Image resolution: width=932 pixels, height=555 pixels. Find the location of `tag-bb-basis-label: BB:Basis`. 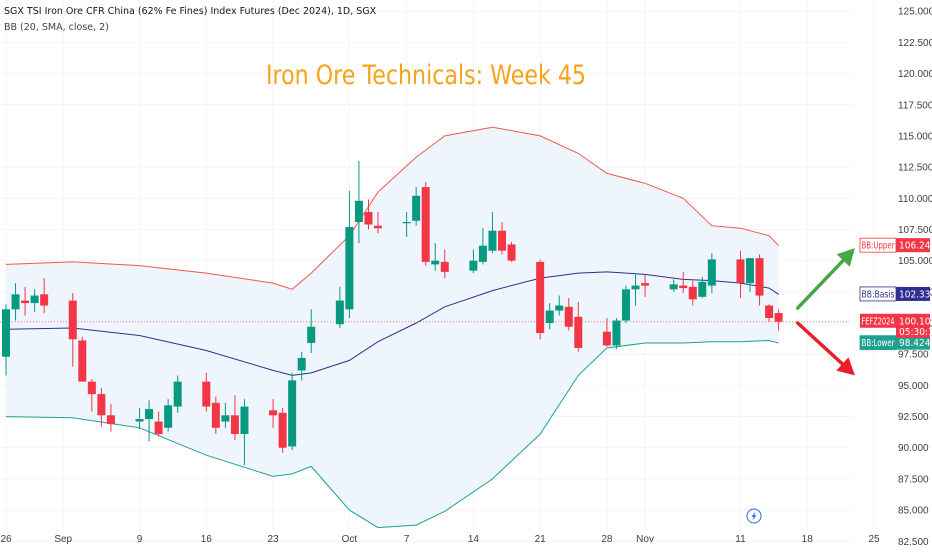

tag-bb-basis-label: BB:Basis is located at coordinates (878, 294).